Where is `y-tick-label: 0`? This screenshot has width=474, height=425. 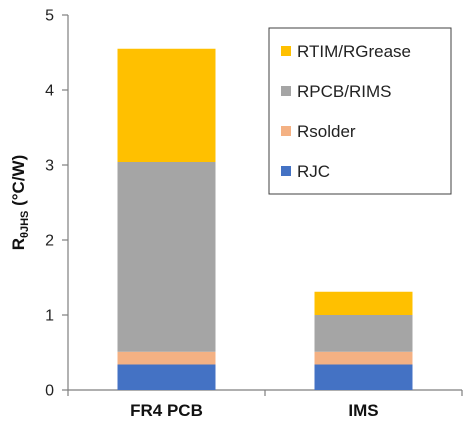
y-tick-label: 0 is located at coordinates (49, 391).